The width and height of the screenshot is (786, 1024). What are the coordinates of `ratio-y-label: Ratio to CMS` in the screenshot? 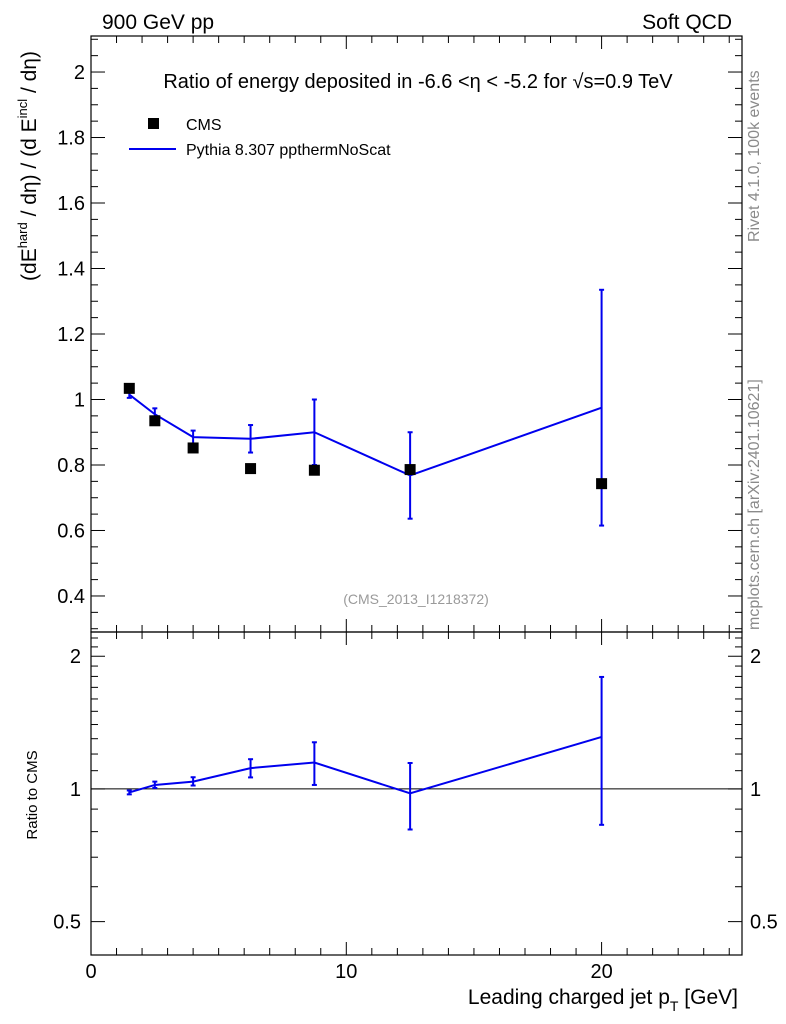 It's located at (32, 794).